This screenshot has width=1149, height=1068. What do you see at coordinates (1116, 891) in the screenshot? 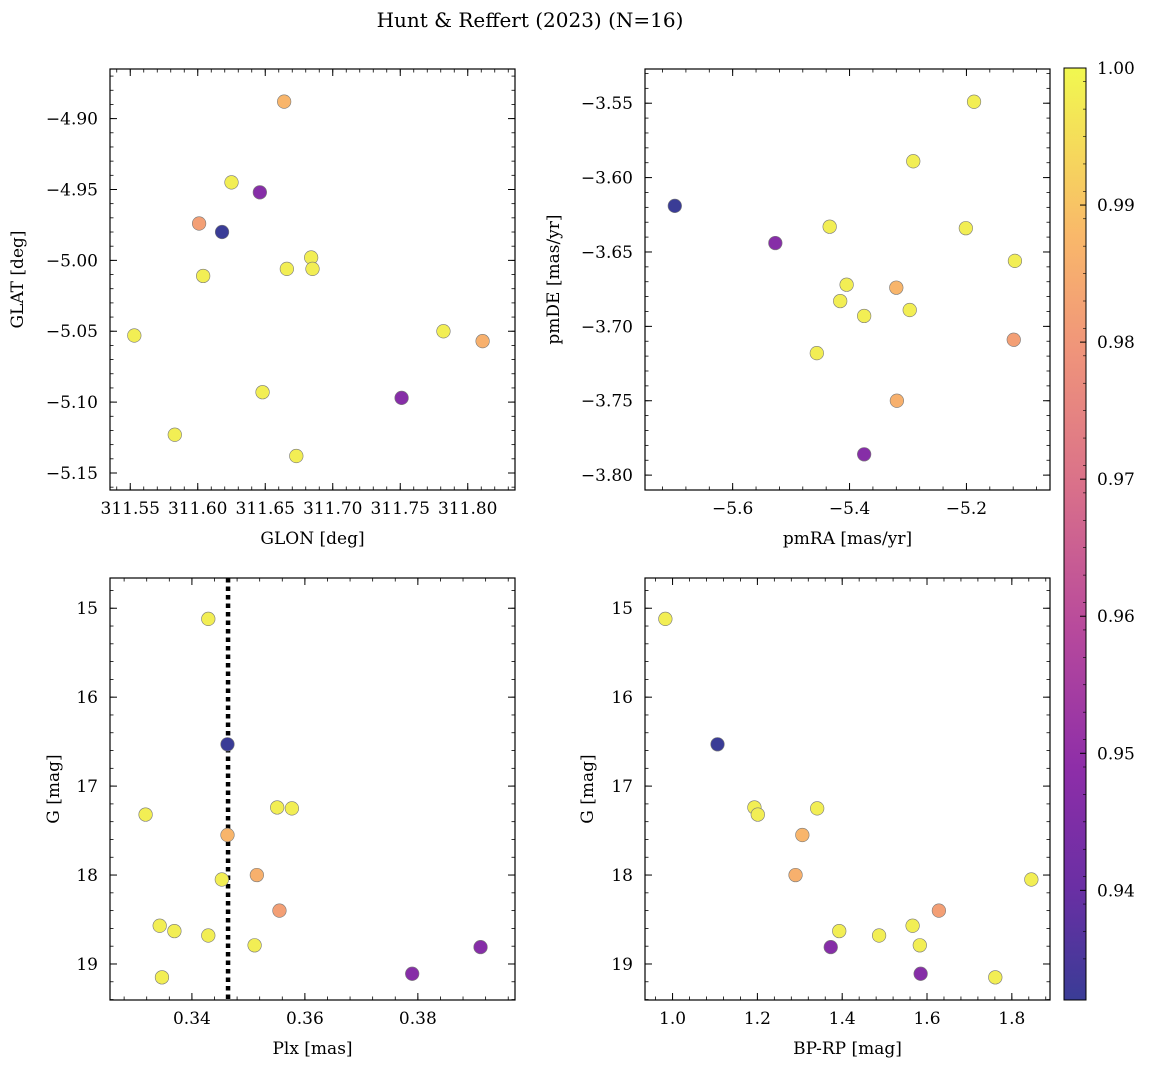
I see `colorbar-tick-label: 0.94` at bounding box center [1116, 891].